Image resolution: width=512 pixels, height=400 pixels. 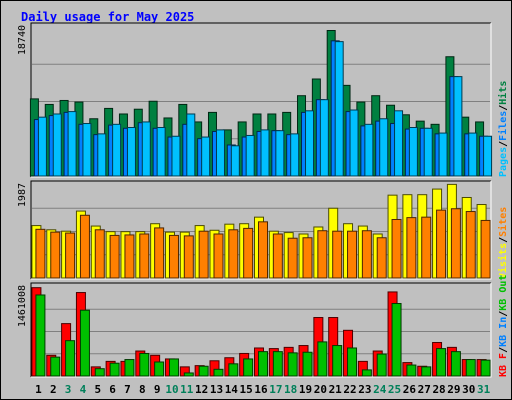 What do you see at coordinates (410, 389) in the screenshot?
I see `x-tick-day-26: 26` at bounding box center [410, 389].